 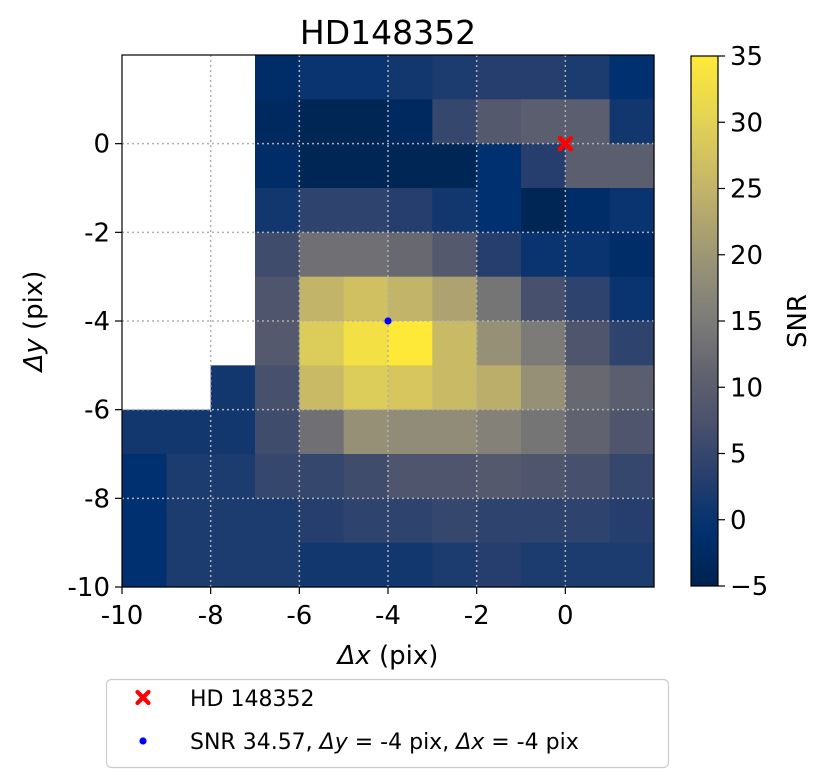 What do you see at coordinates (354, 656) in the screenshot?
I see `x-axis-label-symbol: Δx` at bounding box center [354, 656].